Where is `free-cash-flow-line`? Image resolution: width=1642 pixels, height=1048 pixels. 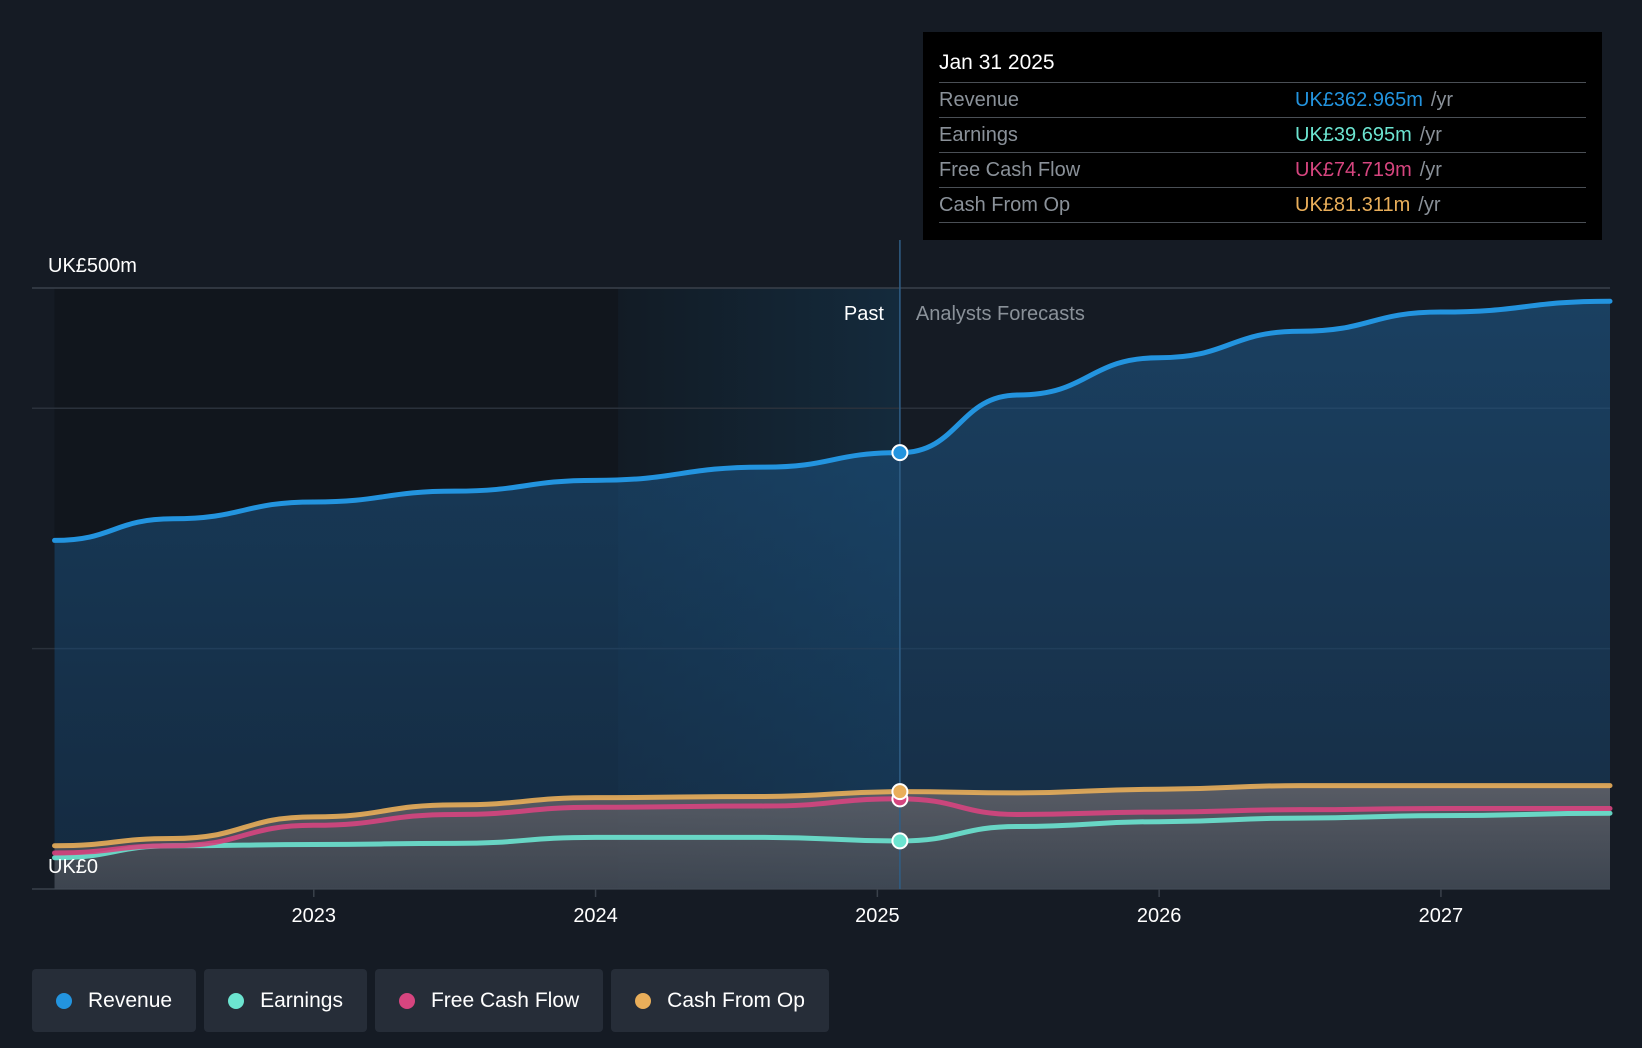 free-cash-flow-line is located at coordinates (832, 826).